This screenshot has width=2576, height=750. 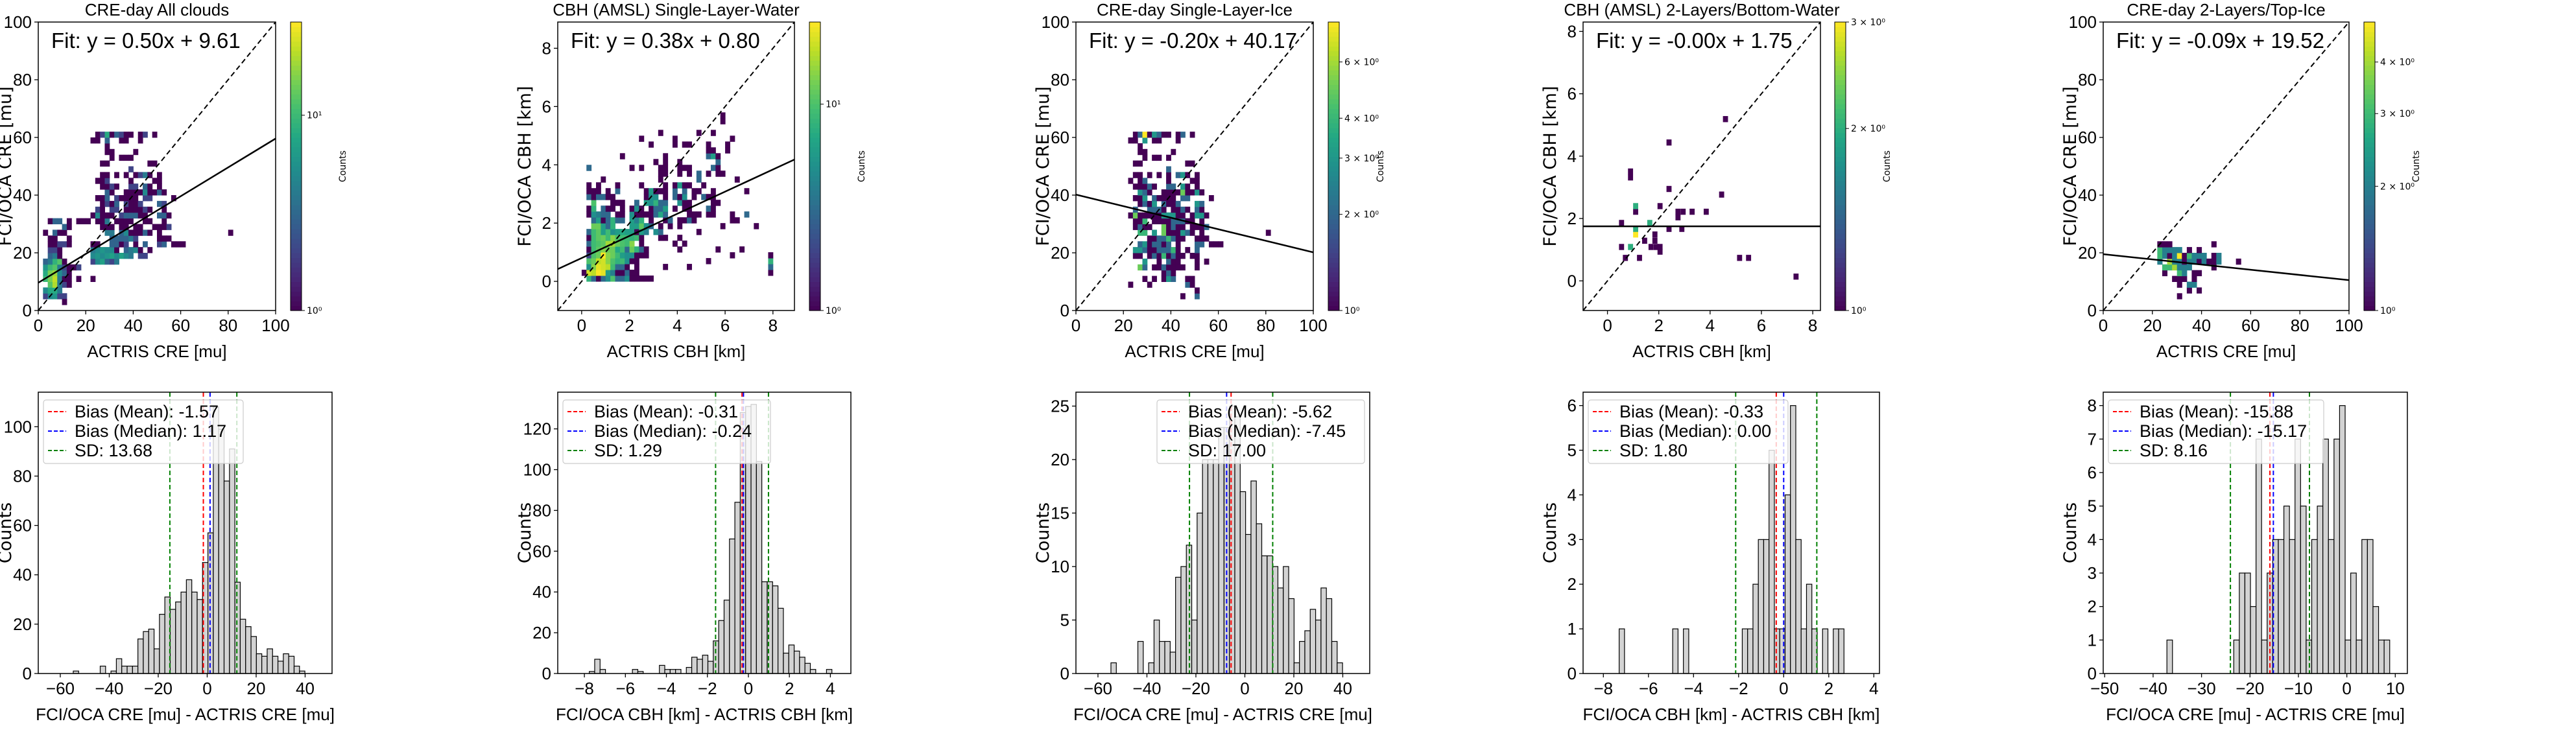 I want to click on chart-title: CBH (AMSL) 2-Layers/Bottom-Water, so click(x=1702, y=9).